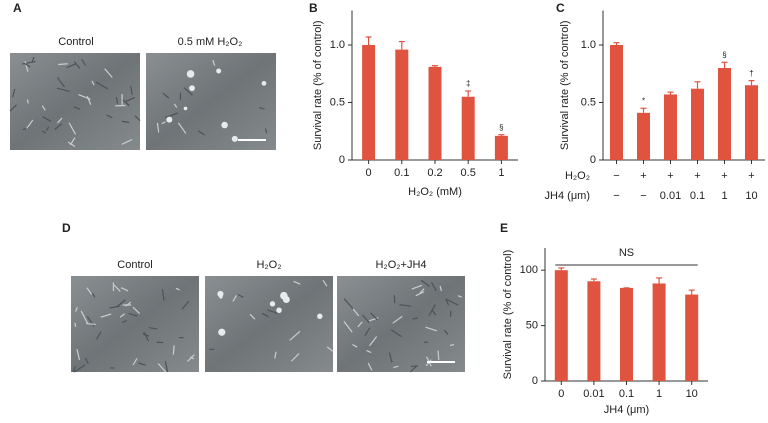 The height and width of the screenshot is (423, 768). What do you see at coordinates (532, 325) in the screenshot?
I see `y-tick-label: 50` at bounding box center [532, 325].